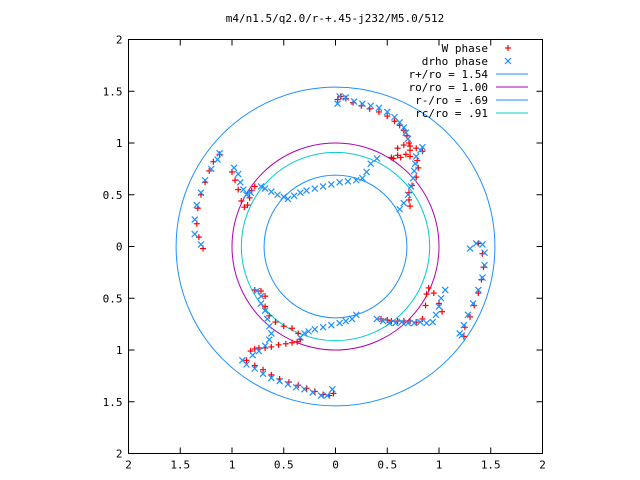 The image size is (640, 480). I want to click on legend-label: rc/ro = .91, so click(451, 113).